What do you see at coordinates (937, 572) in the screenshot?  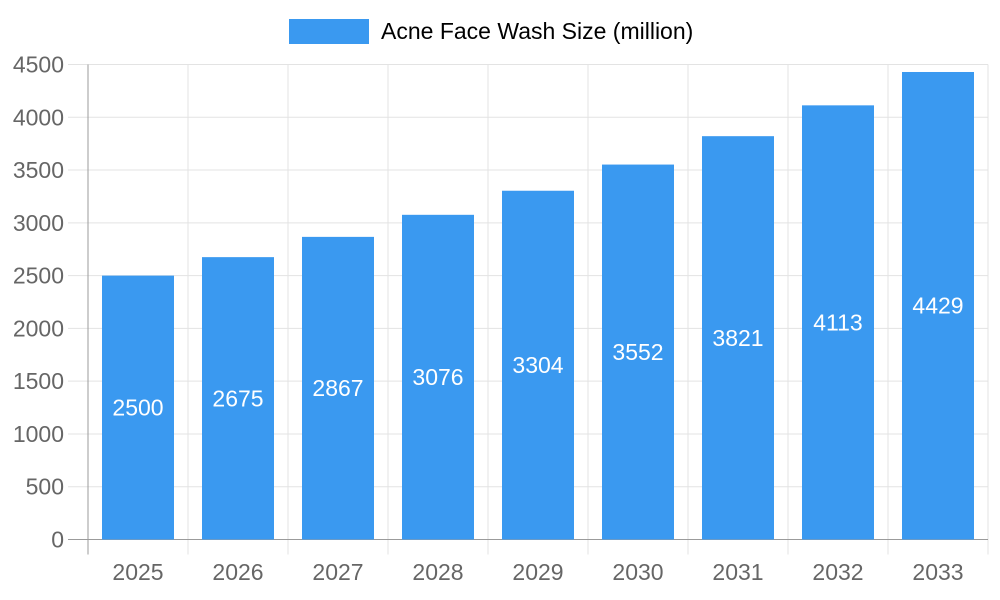 I see `x-tick-label: 2033` at bounding box center [937, 572].